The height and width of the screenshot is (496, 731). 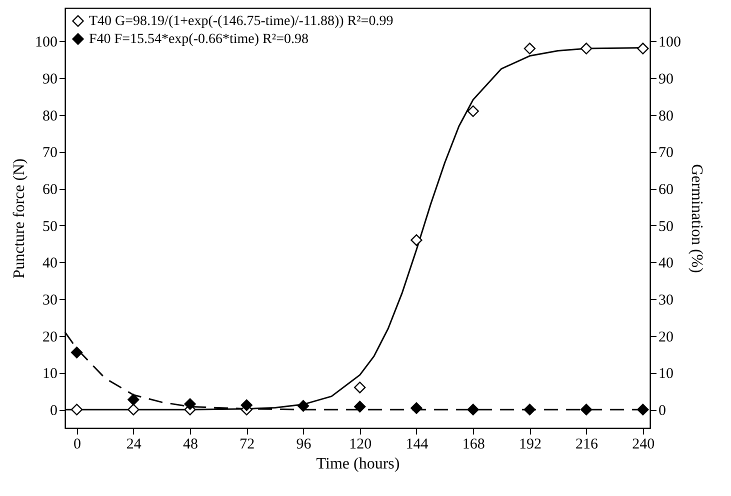 What do you see at coordinates (360, 444) in the screenshot?
I see `x-tick-label: 120` at bounding box center [360, 444].